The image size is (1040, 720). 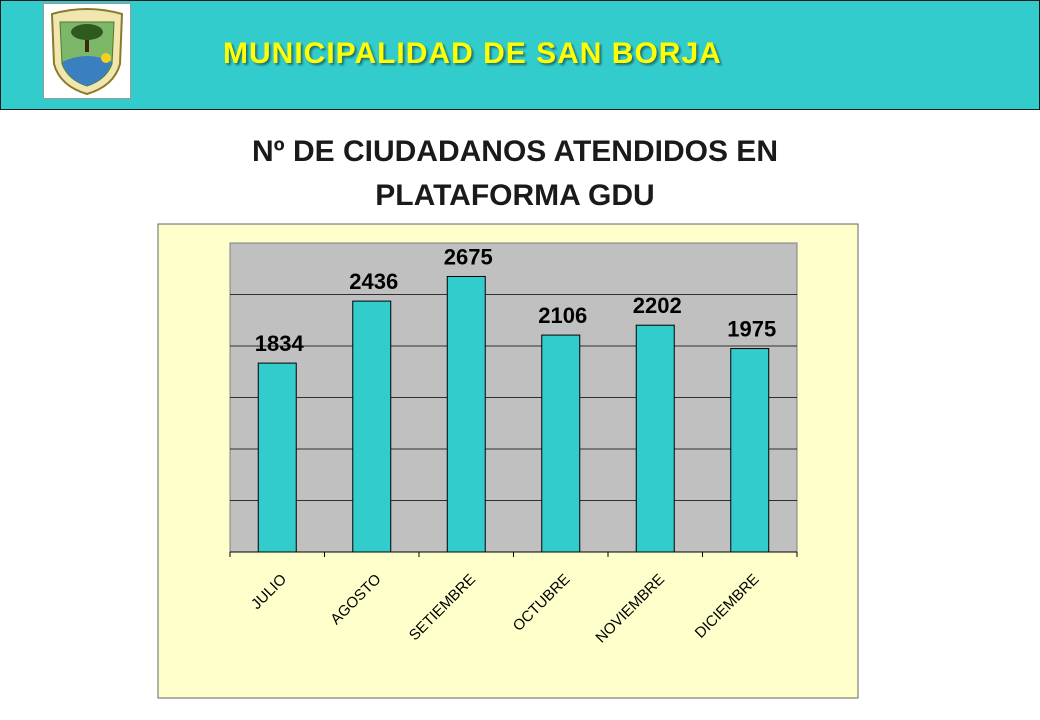 I want to click on data-label: 1975, so click(x=751, y=329).